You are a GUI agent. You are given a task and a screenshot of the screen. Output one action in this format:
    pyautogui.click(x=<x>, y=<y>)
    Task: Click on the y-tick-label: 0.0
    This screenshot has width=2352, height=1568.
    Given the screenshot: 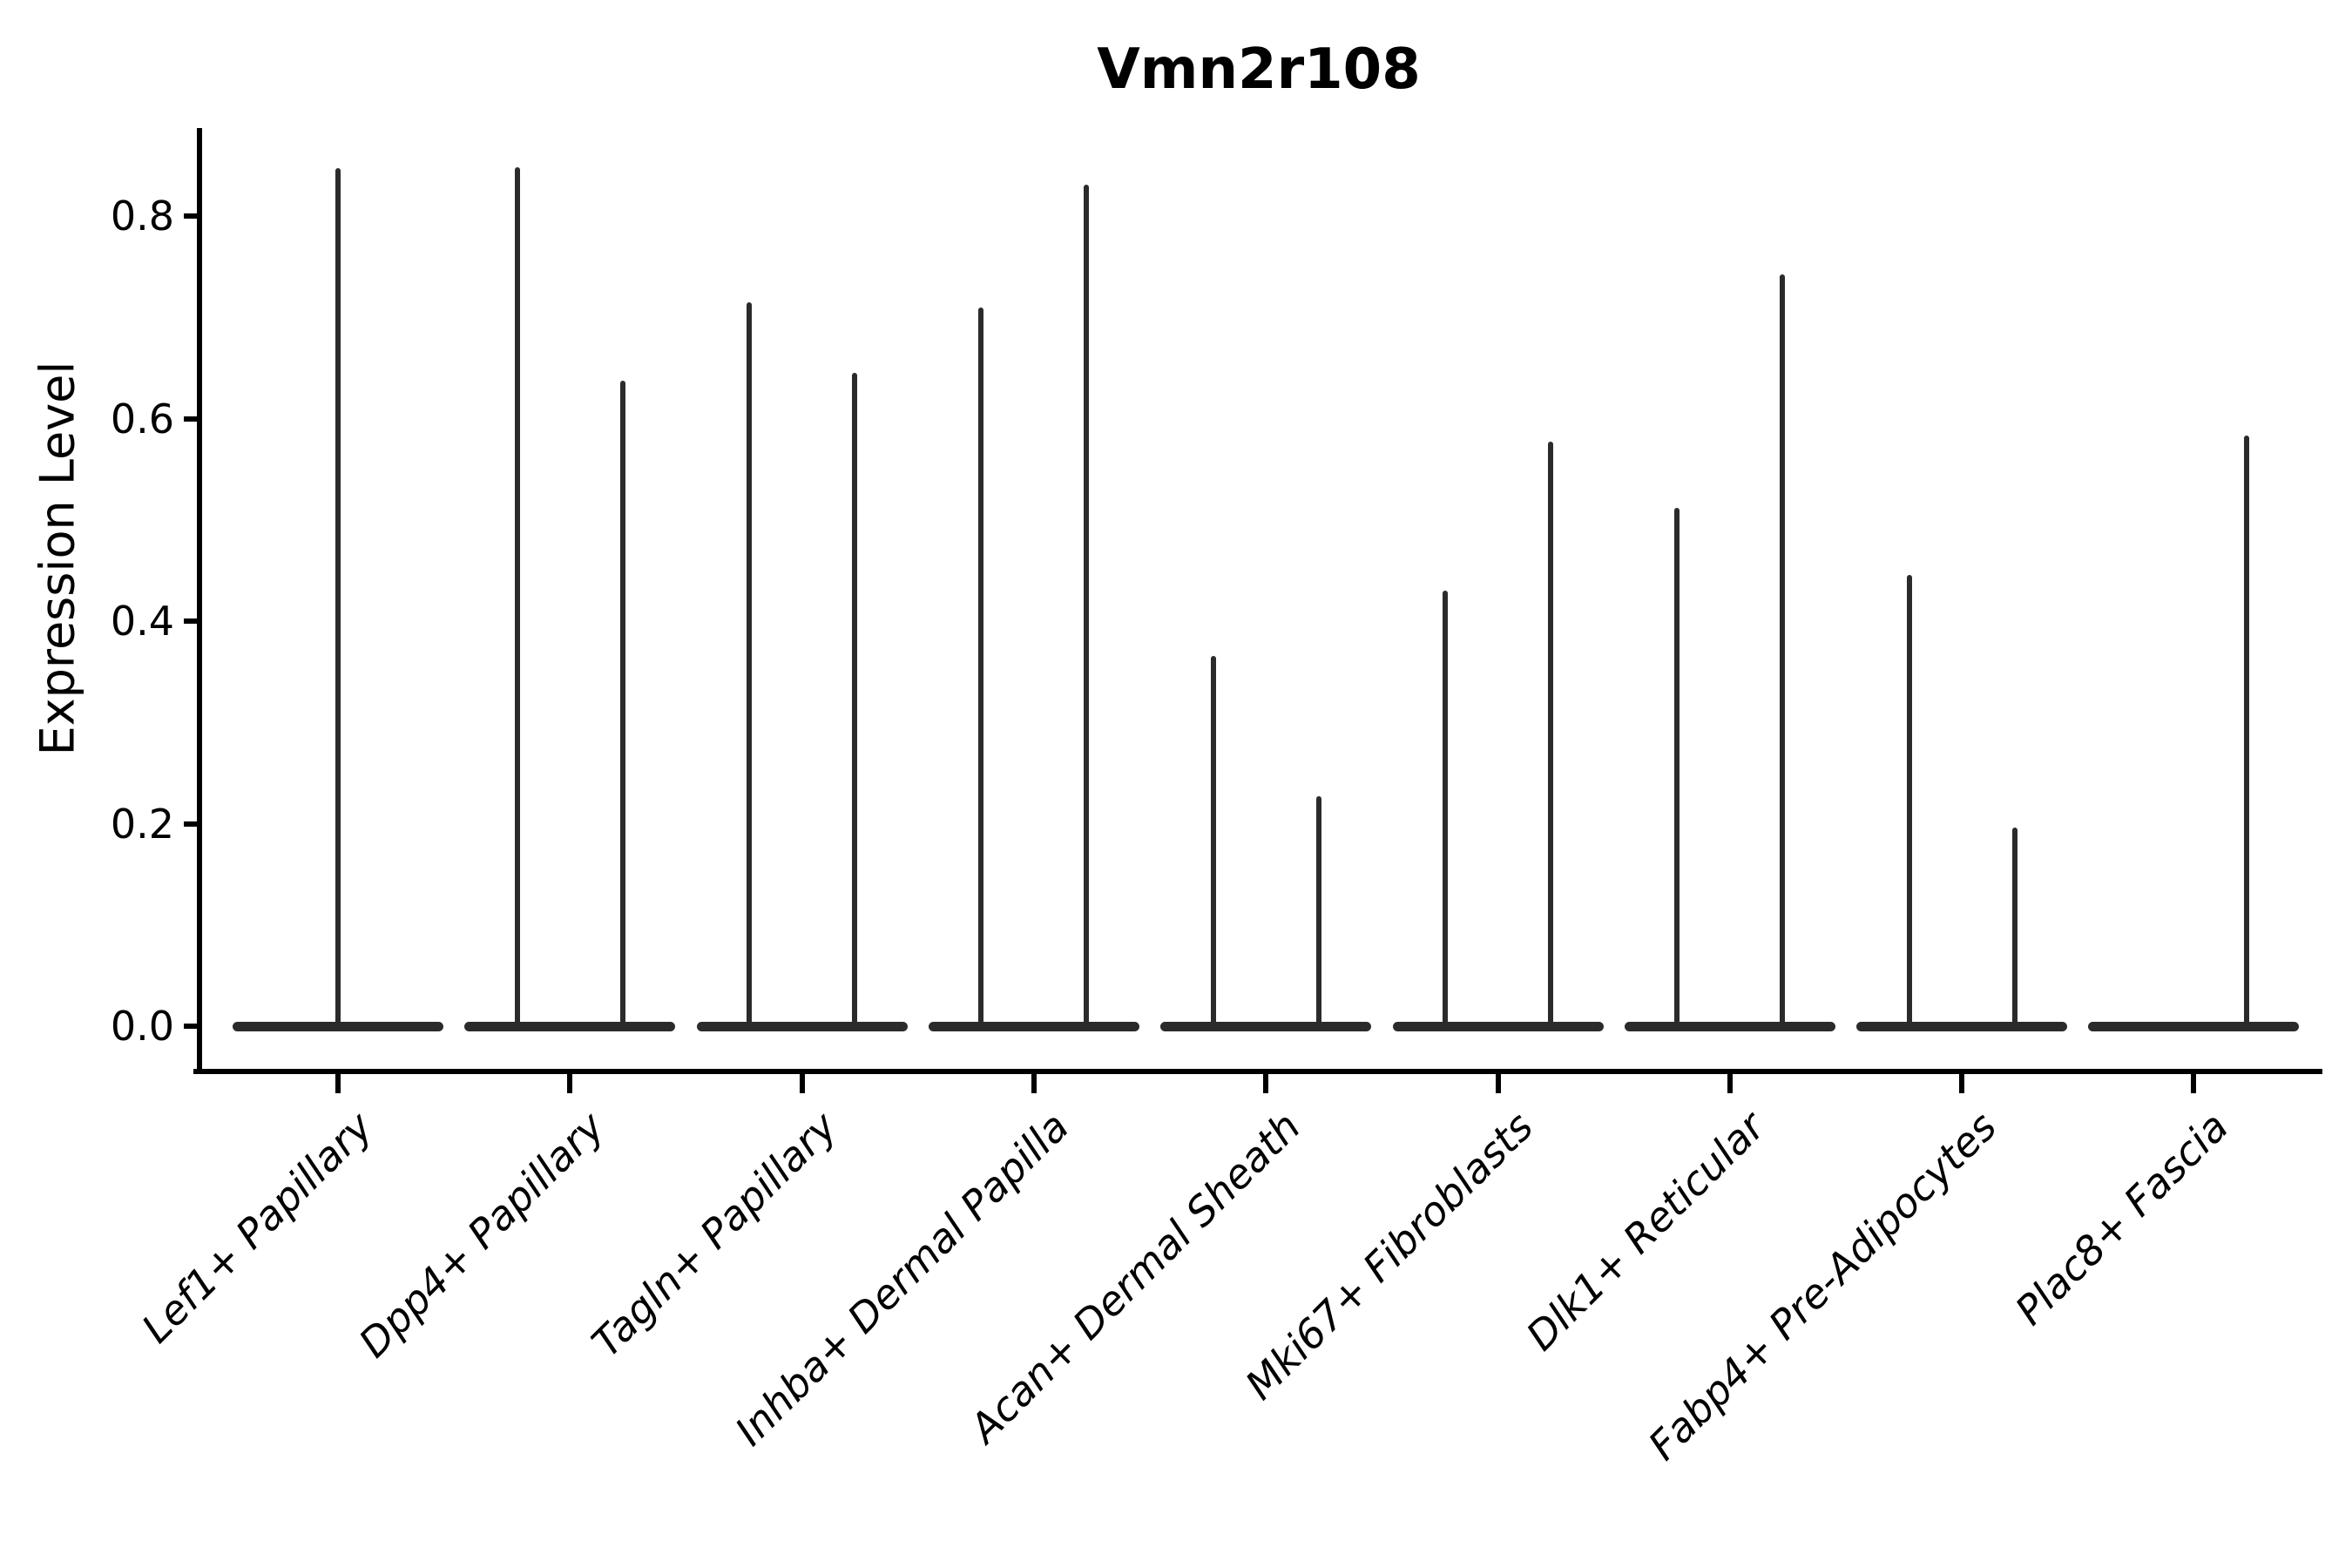 What is the action you would take?
    pyautogui.click(x=142, y=1026)
    